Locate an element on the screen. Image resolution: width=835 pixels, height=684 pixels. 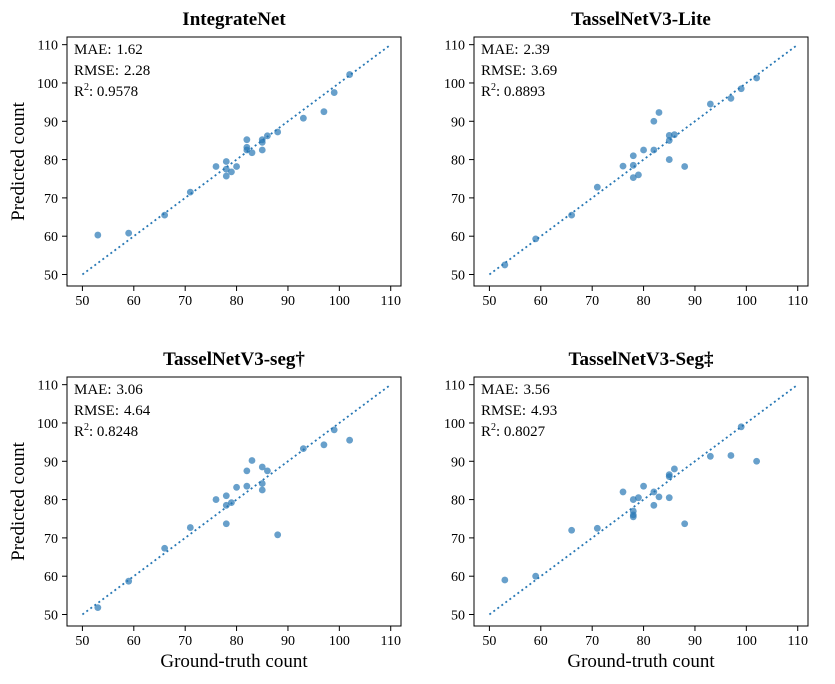
metric-text: RMSE: 4.64 is located at coordinates (112, 411).